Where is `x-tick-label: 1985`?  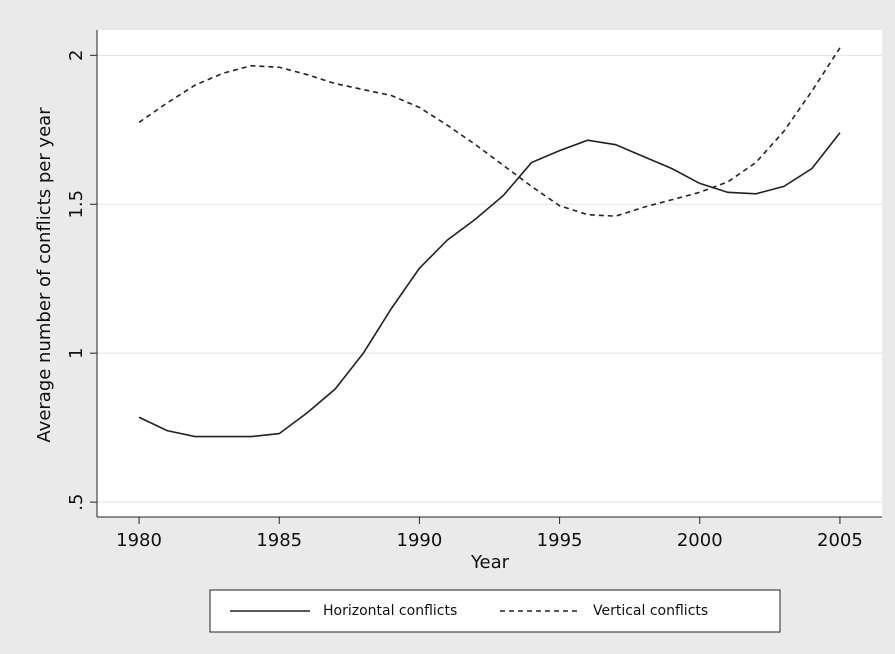 x-tick-label: 1985 is located at coordinates (279, 540).